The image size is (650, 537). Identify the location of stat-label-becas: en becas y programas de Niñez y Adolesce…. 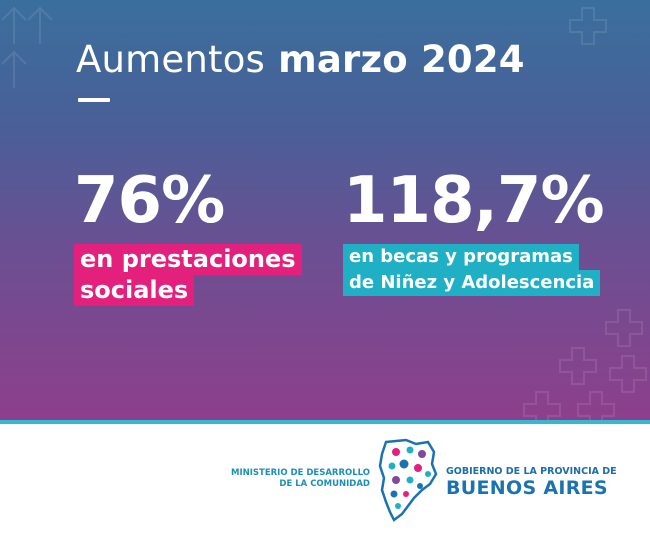
(472, 270).